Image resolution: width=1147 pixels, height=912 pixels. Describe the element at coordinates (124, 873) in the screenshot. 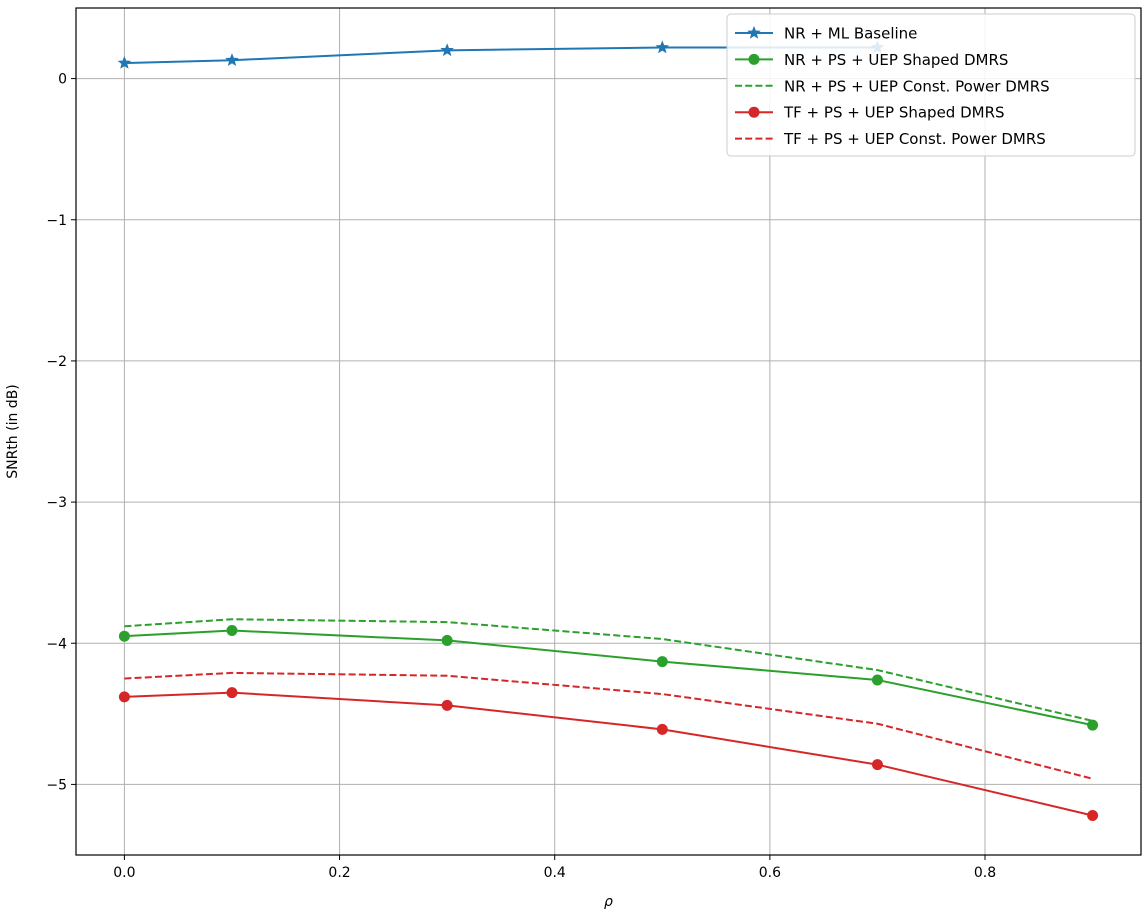

I see `x-tick-label: 0.0` at that location.